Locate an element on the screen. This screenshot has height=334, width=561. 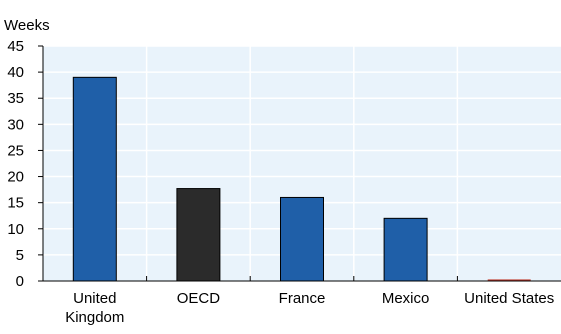
x-tick-label: France is located at coordinates (302, 298).